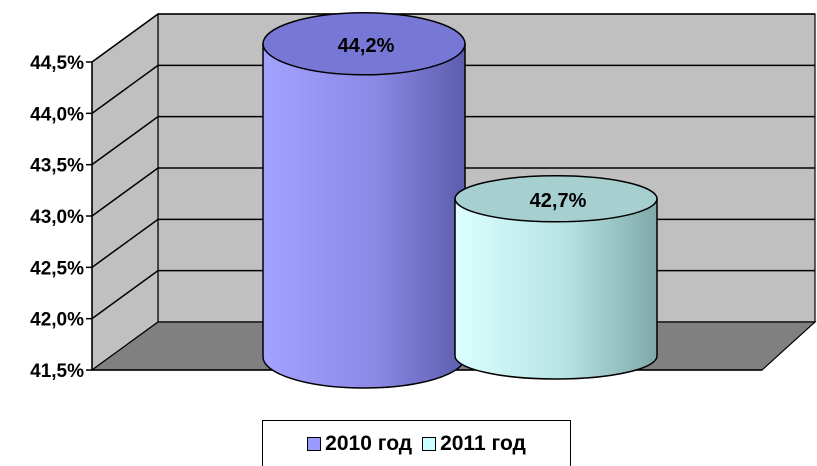 The width and height of the screenshot is (817, 466). Describe the element at coordinates (57, 166) in the screenshot. I see `y-tick-label: 43,5%` at that location.